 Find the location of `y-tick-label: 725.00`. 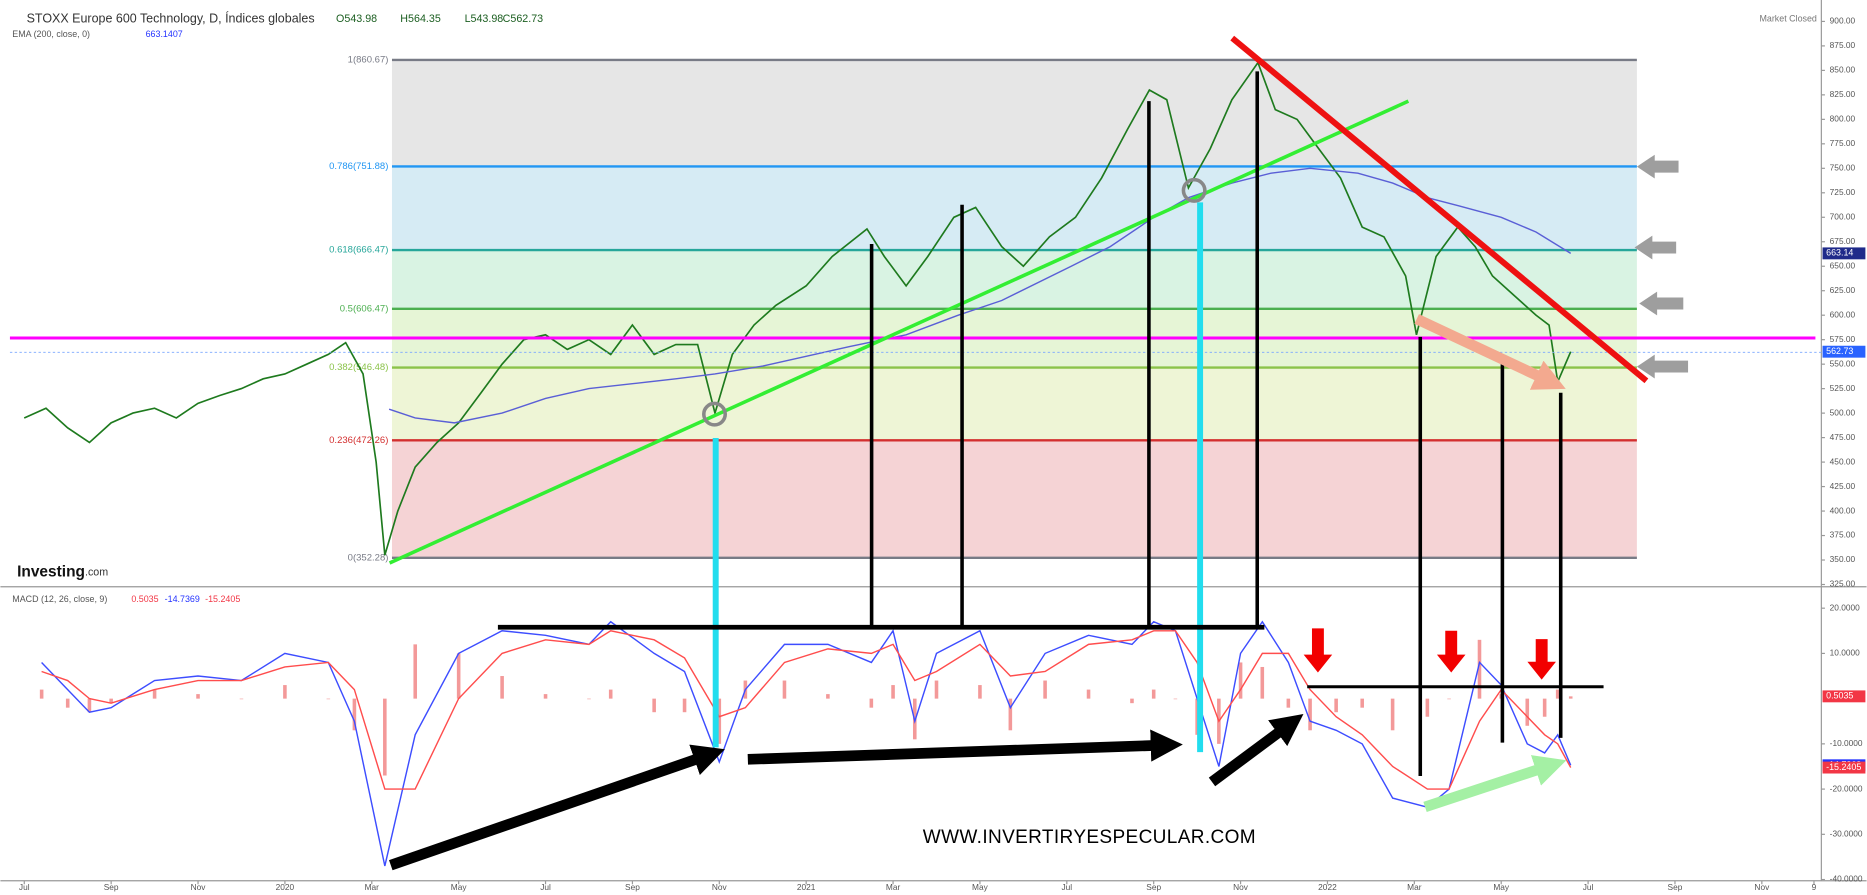

y-tick-label: 725.00 is located at coordinates (1843, 192).